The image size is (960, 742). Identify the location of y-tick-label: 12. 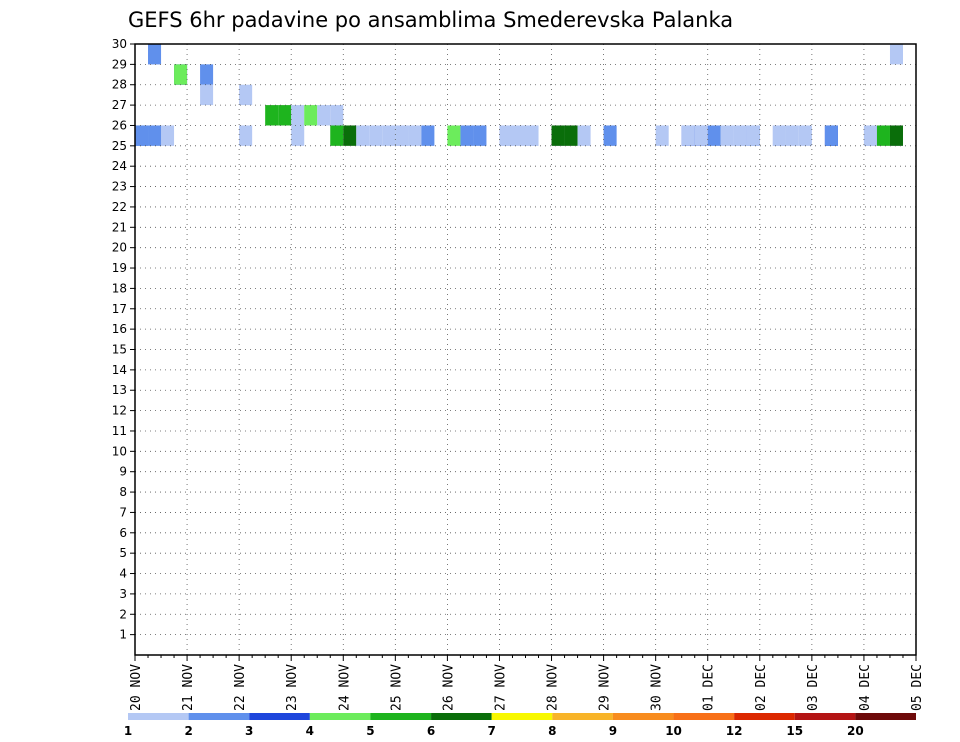
(119, 411).